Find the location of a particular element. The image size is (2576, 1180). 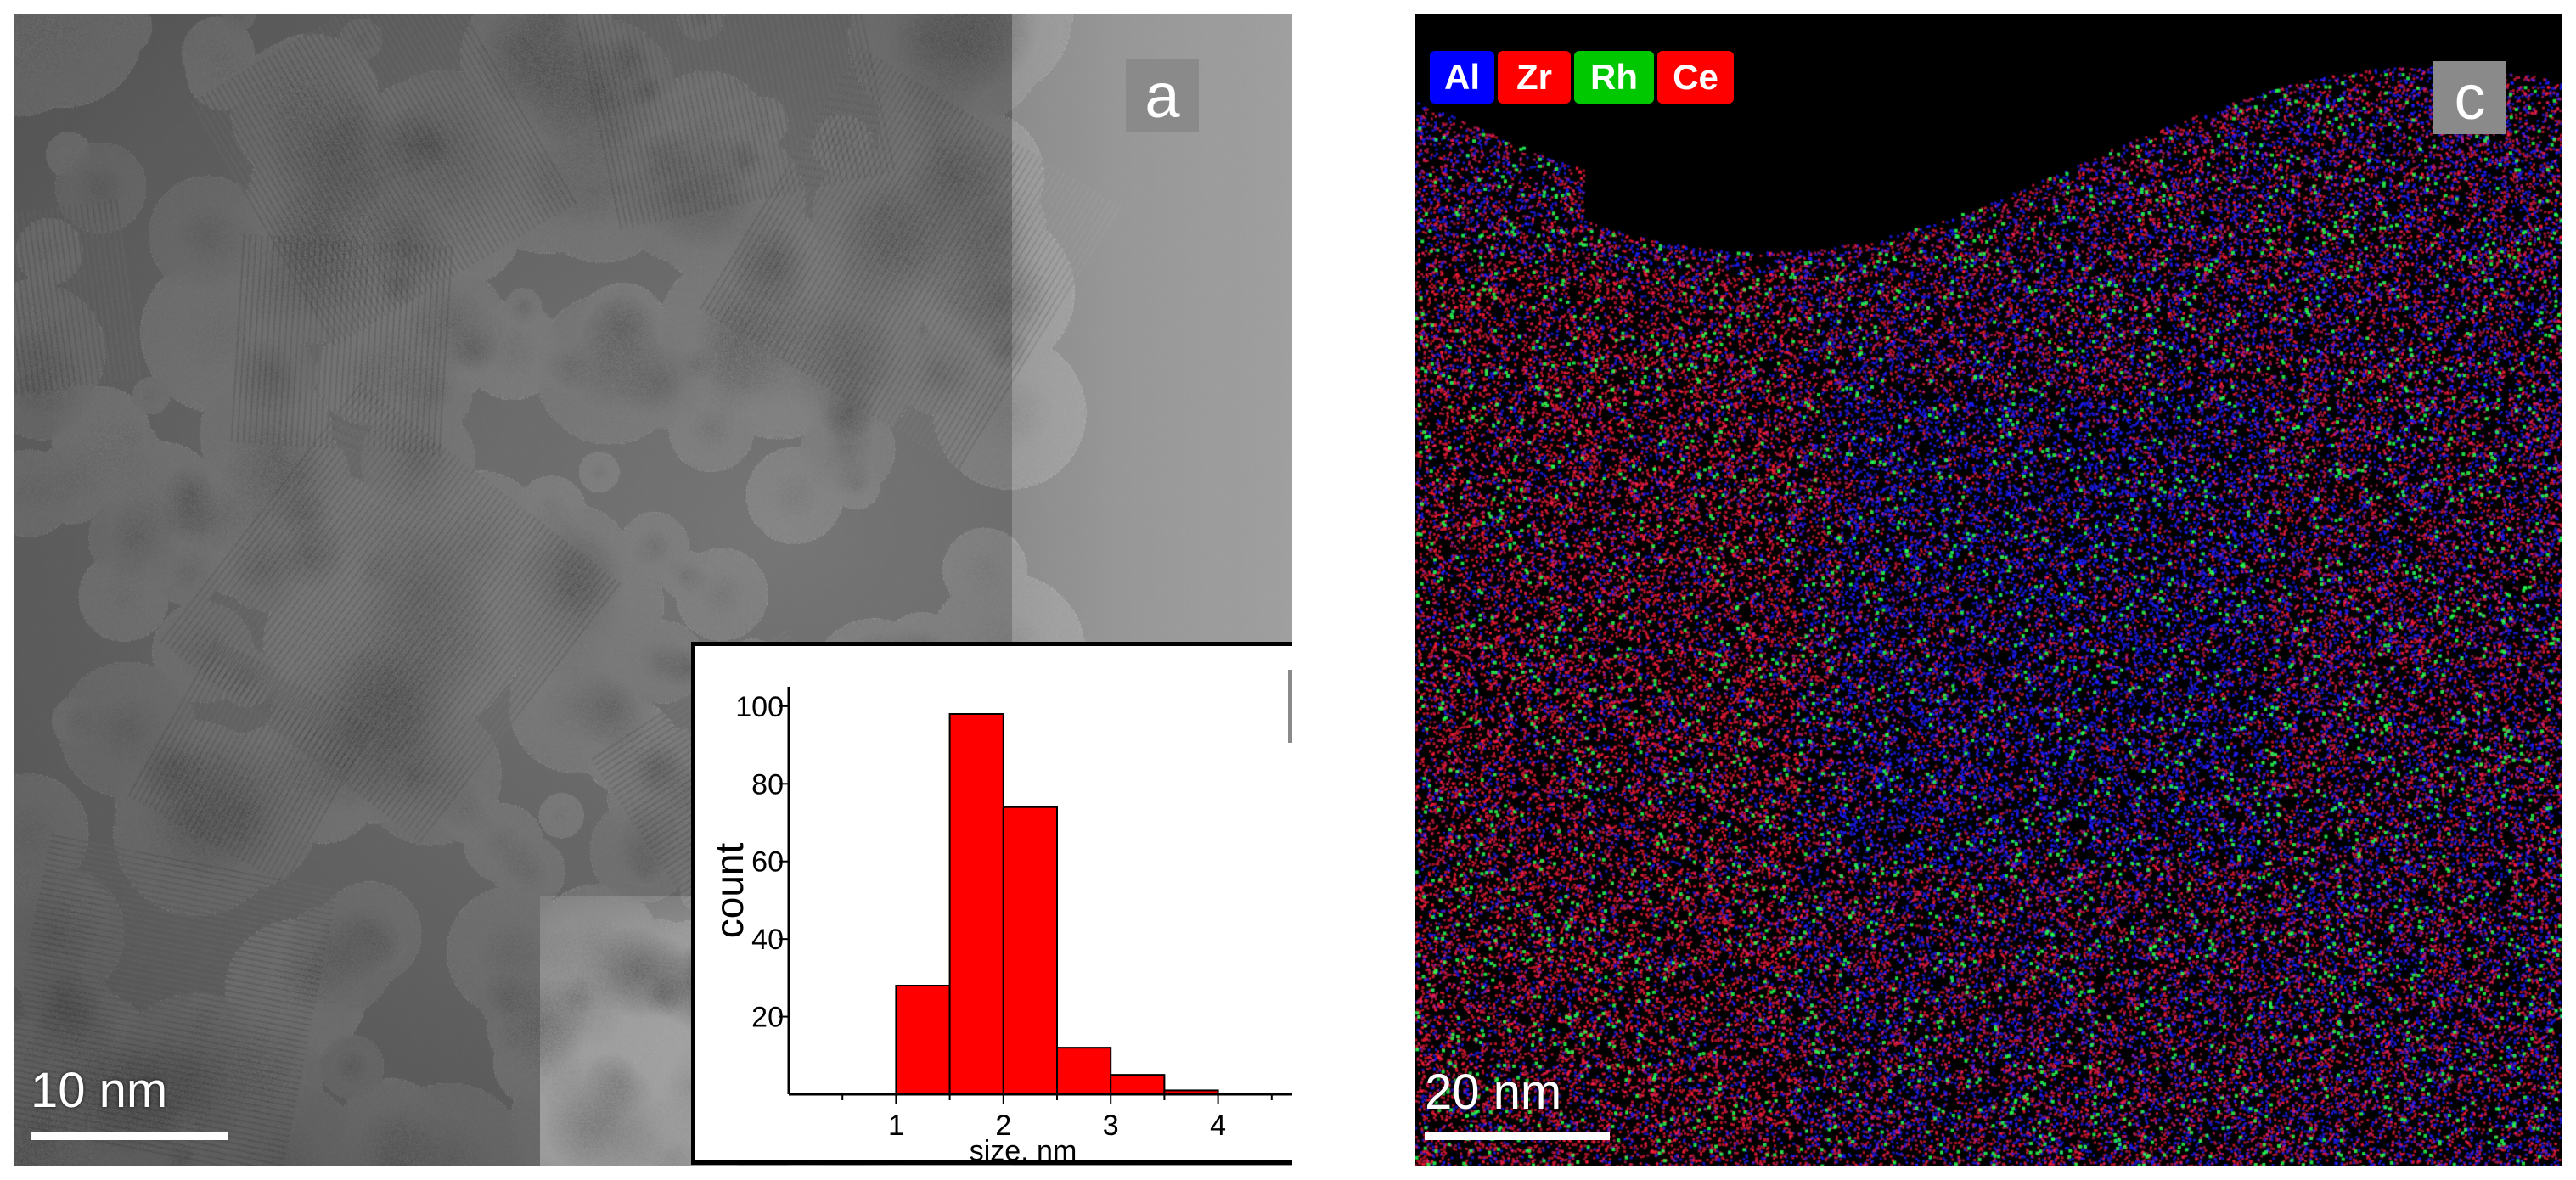

legend-chip-al: Al is located at coordinates (1462, 77).